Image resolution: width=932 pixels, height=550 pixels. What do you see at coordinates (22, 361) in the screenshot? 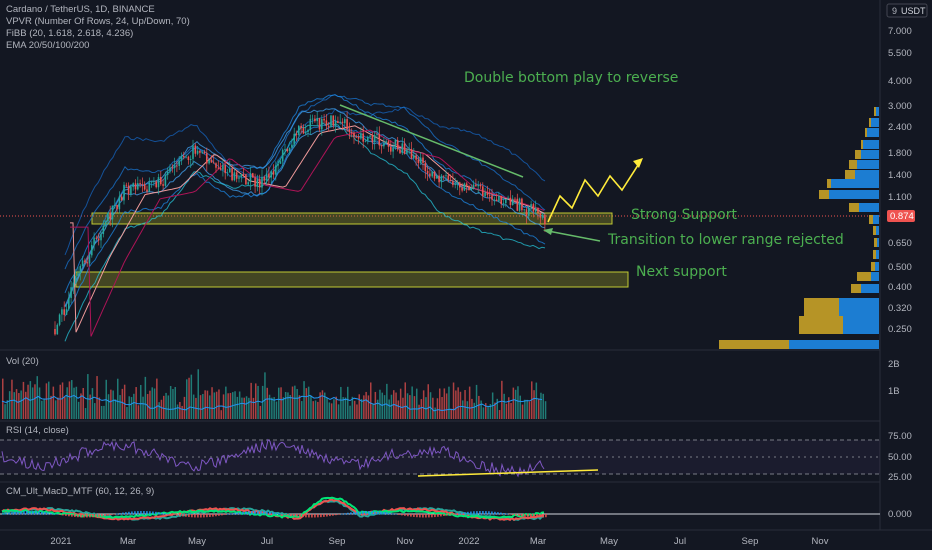
I see `vol-pane-title: Vol (20)` at bounding box center [22, 361].